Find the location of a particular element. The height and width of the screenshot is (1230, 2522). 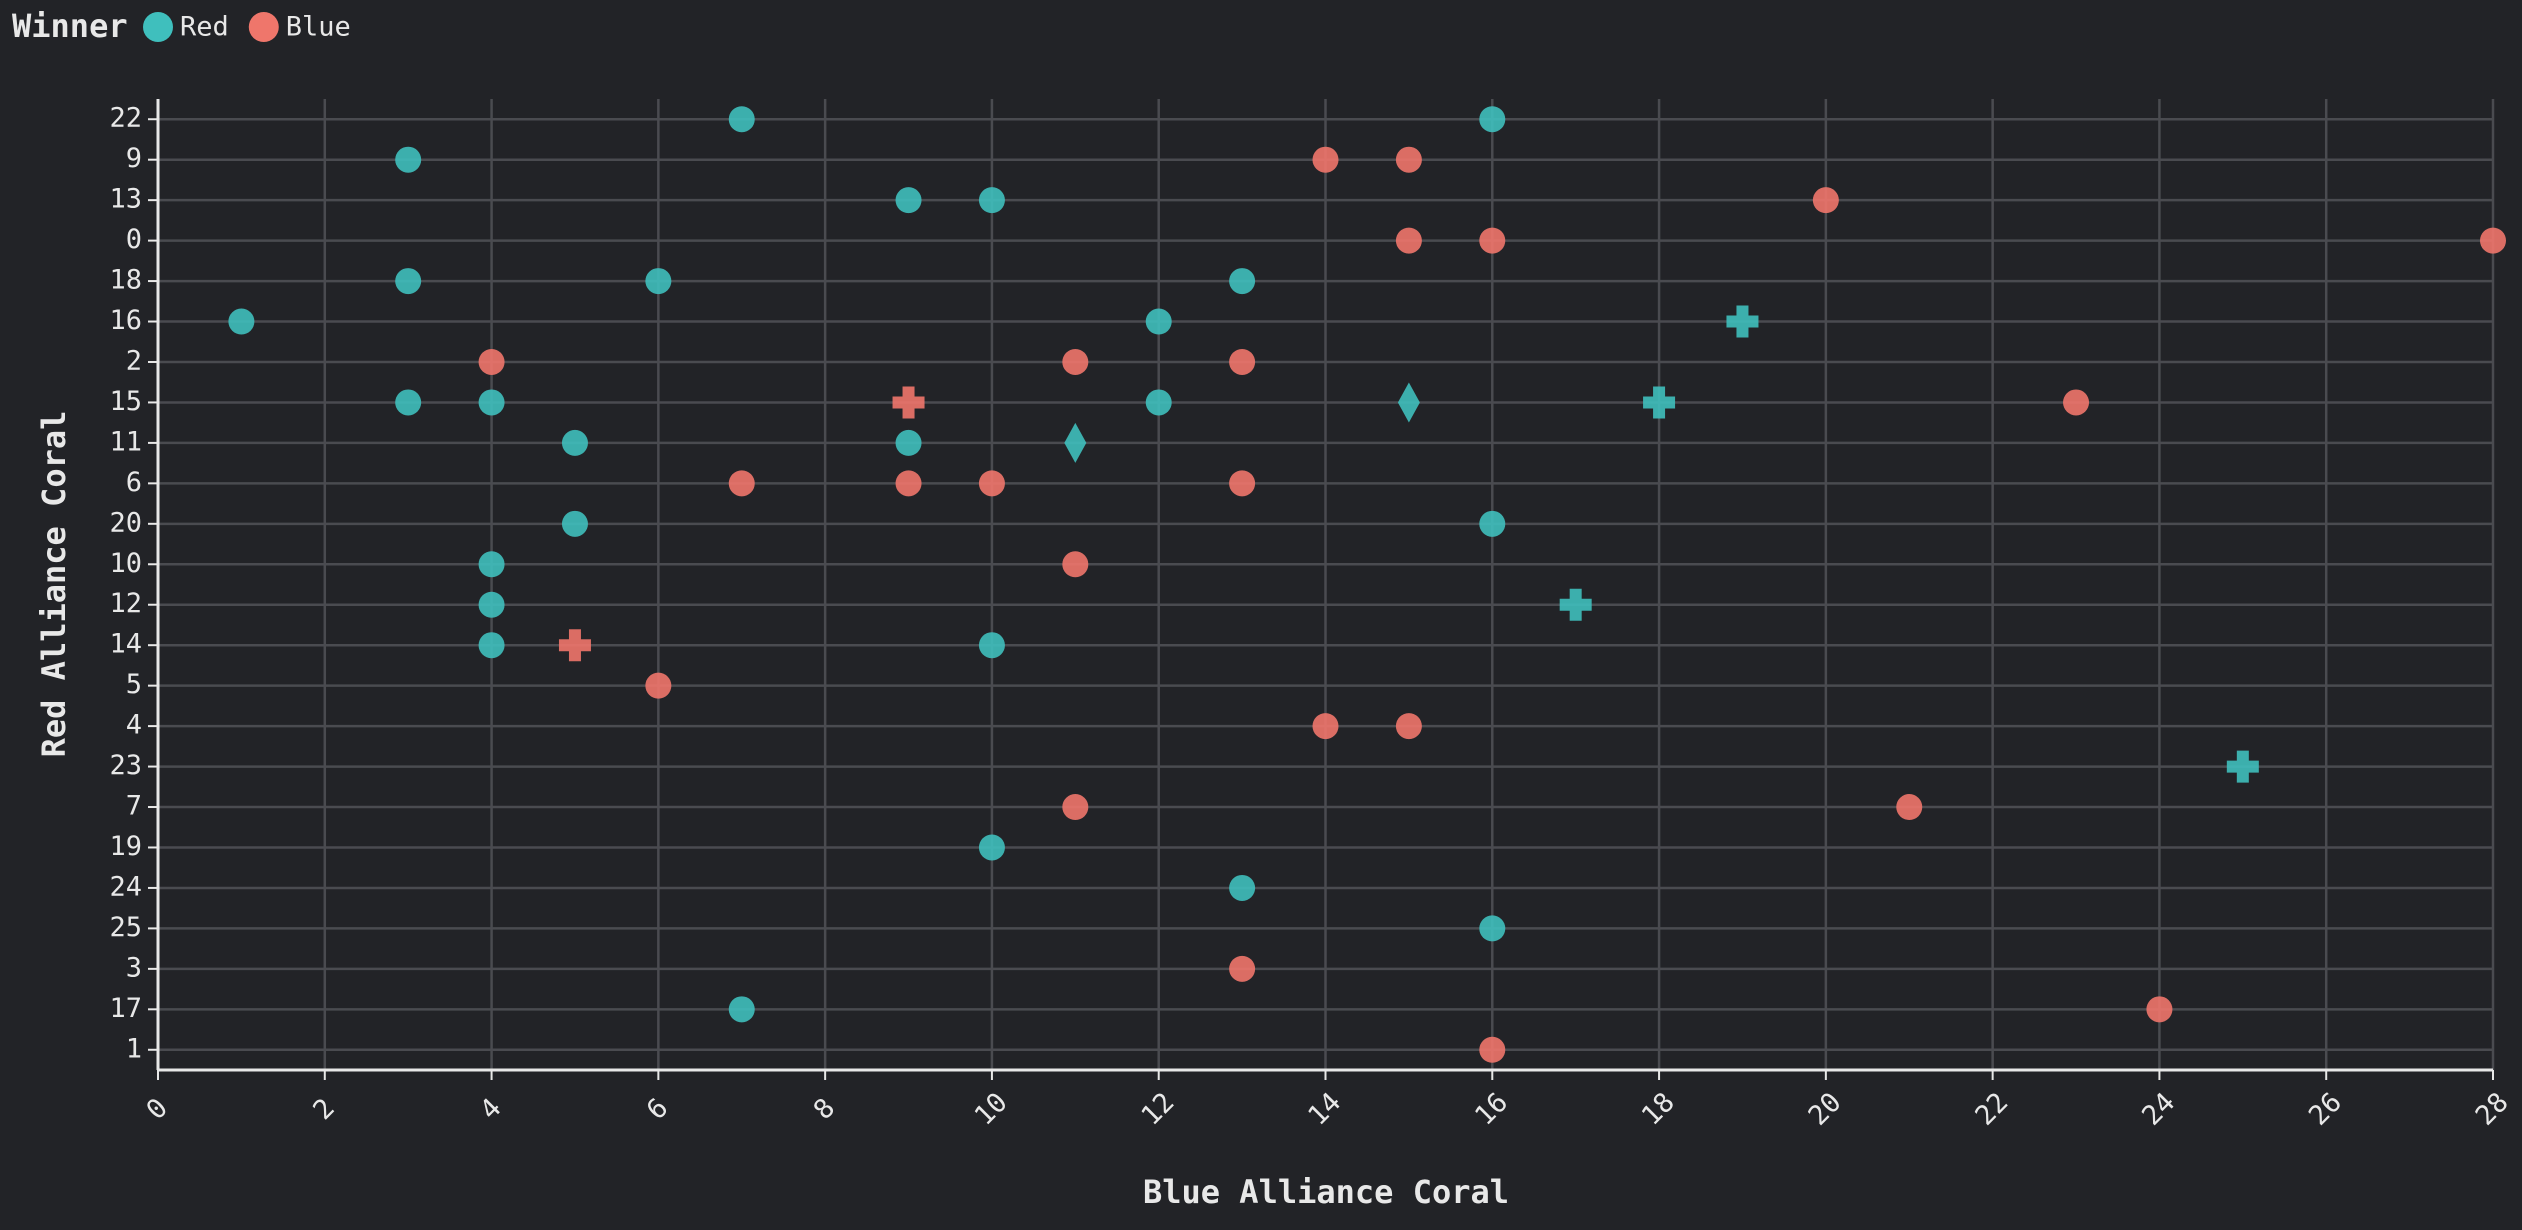

x-tick-label: 14 is located at coordinates (1324, 1109).